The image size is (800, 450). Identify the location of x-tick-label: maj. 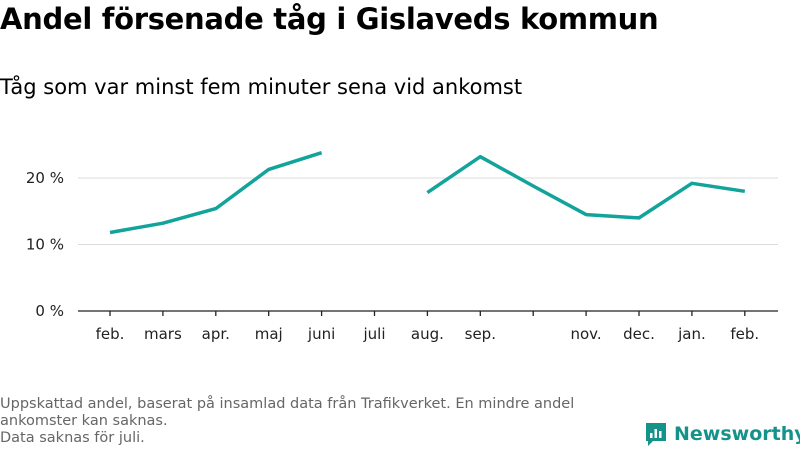
(269, 334).